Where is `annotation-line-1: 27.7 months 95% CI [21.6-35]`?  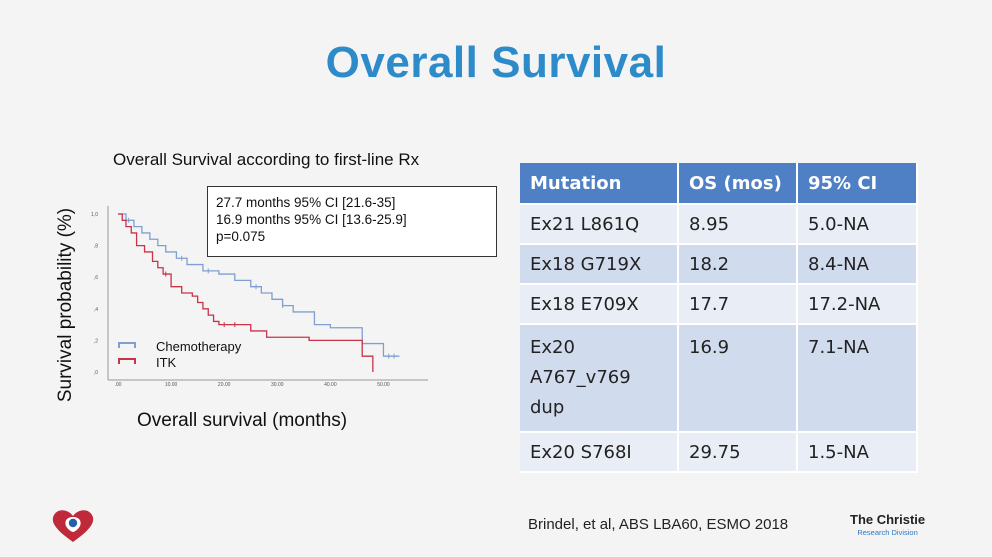
annotation-line-1: 27.7 months 95% CI [21.6-35] is located at coordinates (306, 202).